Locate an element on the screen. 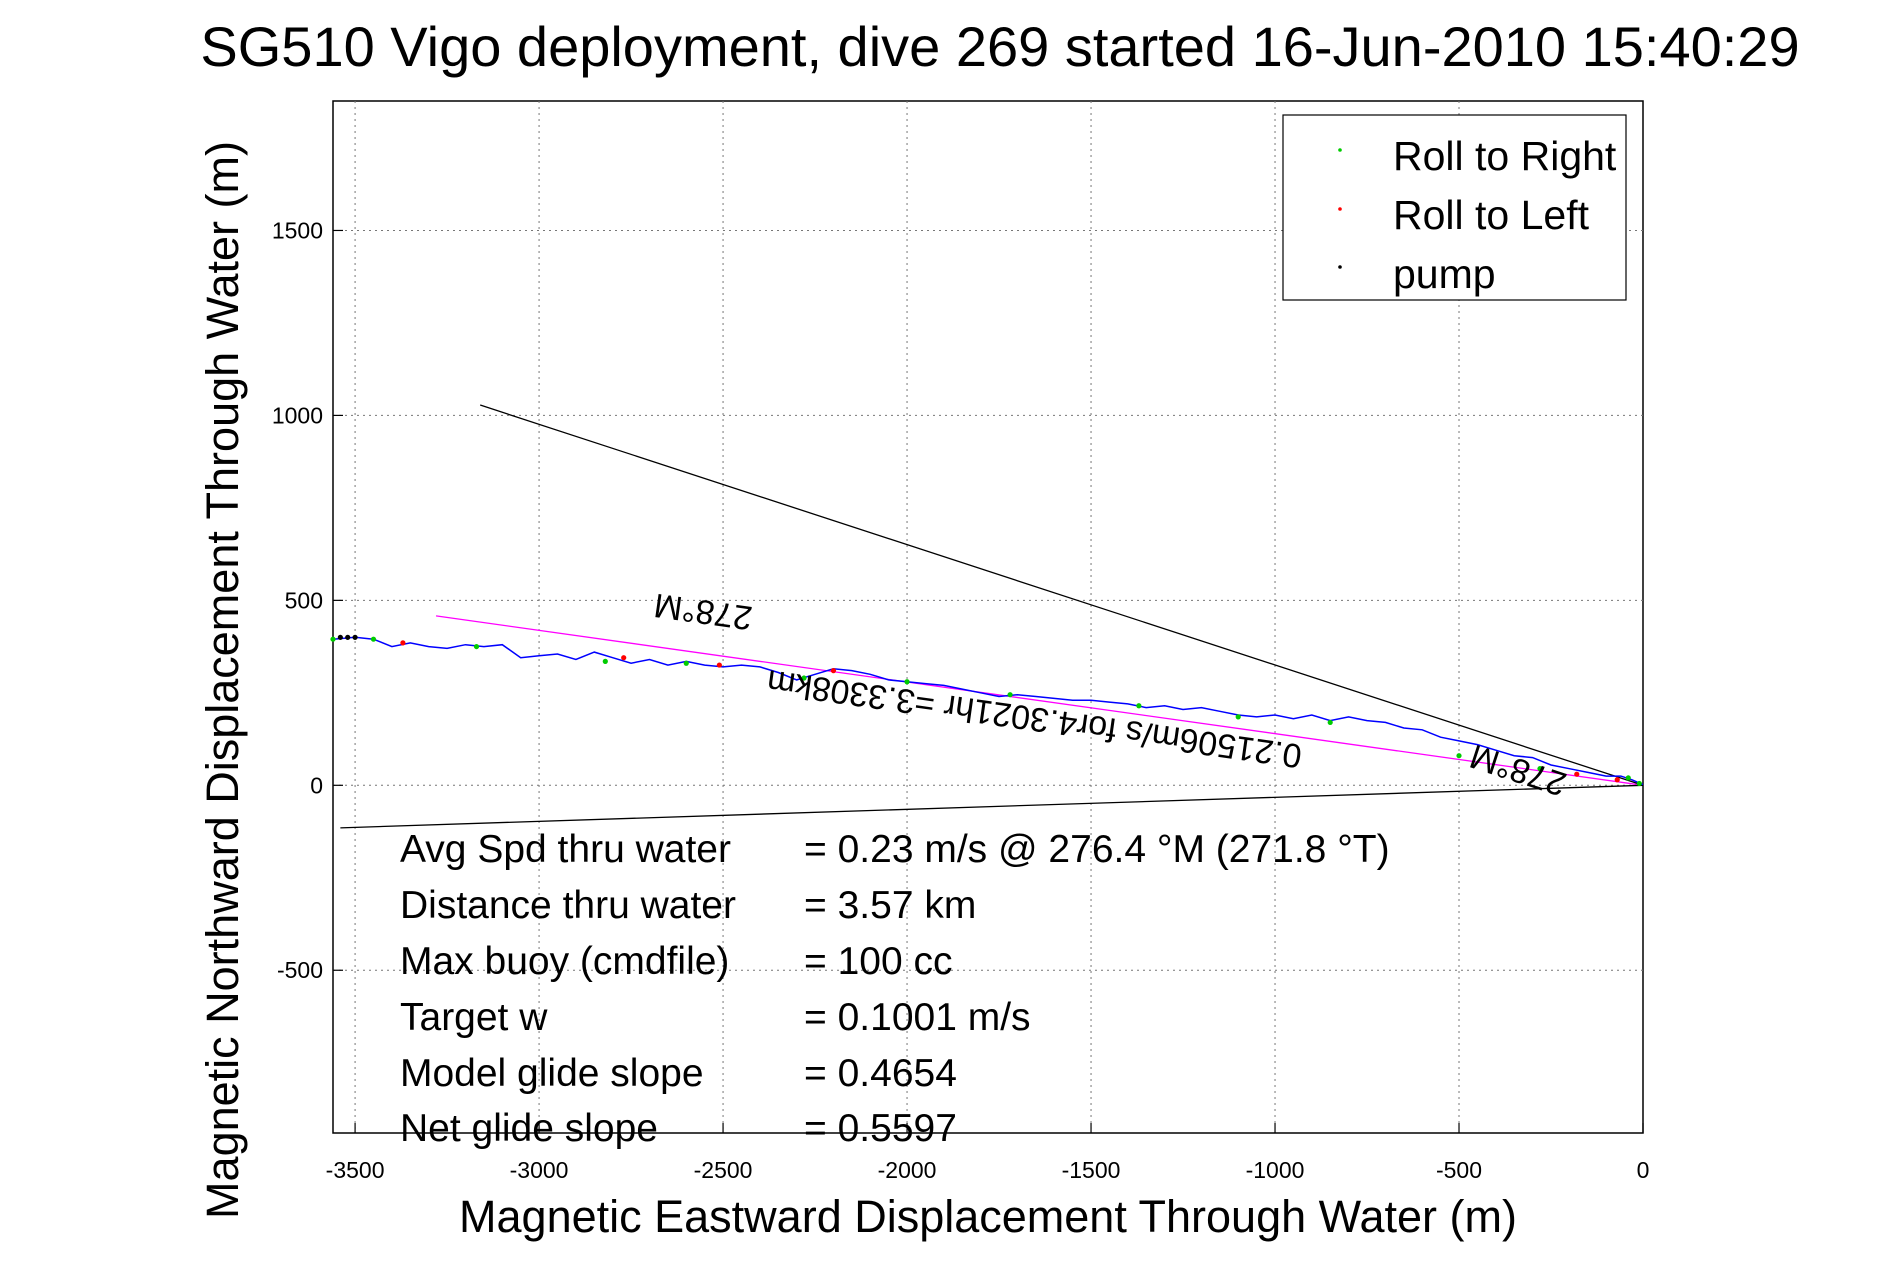 This screenshot has height=1262, width=1891. y-tick-label: 500 is located at coordinates (304, 600).